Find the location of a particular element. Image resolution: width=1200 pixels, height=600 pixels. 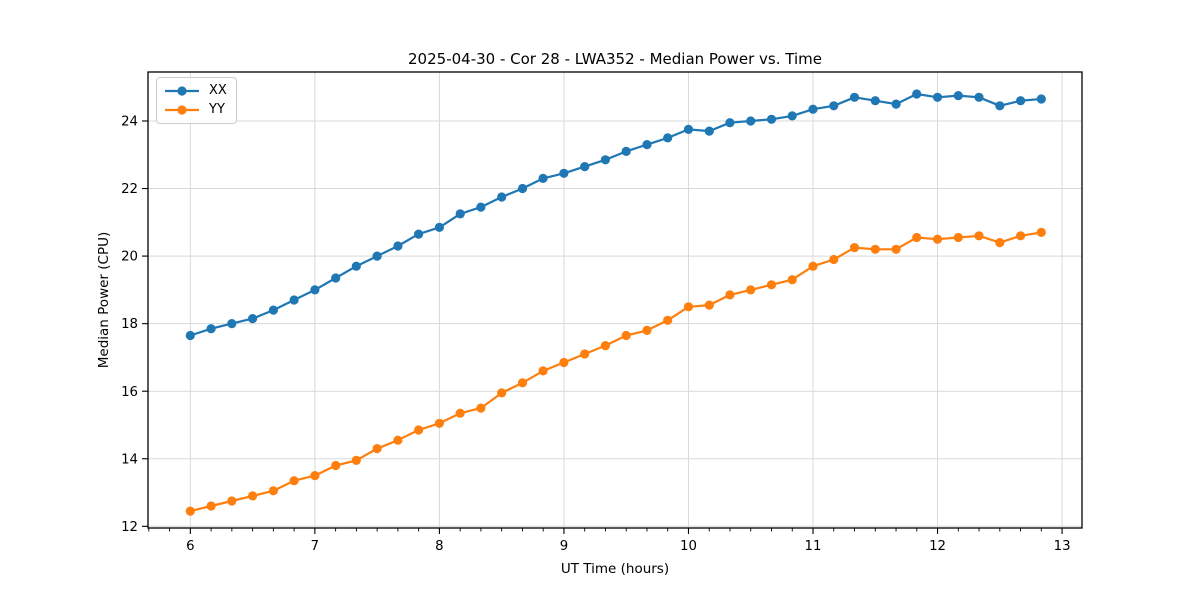

x-tick-label-7: 7 is located at coordinates (315, 546).